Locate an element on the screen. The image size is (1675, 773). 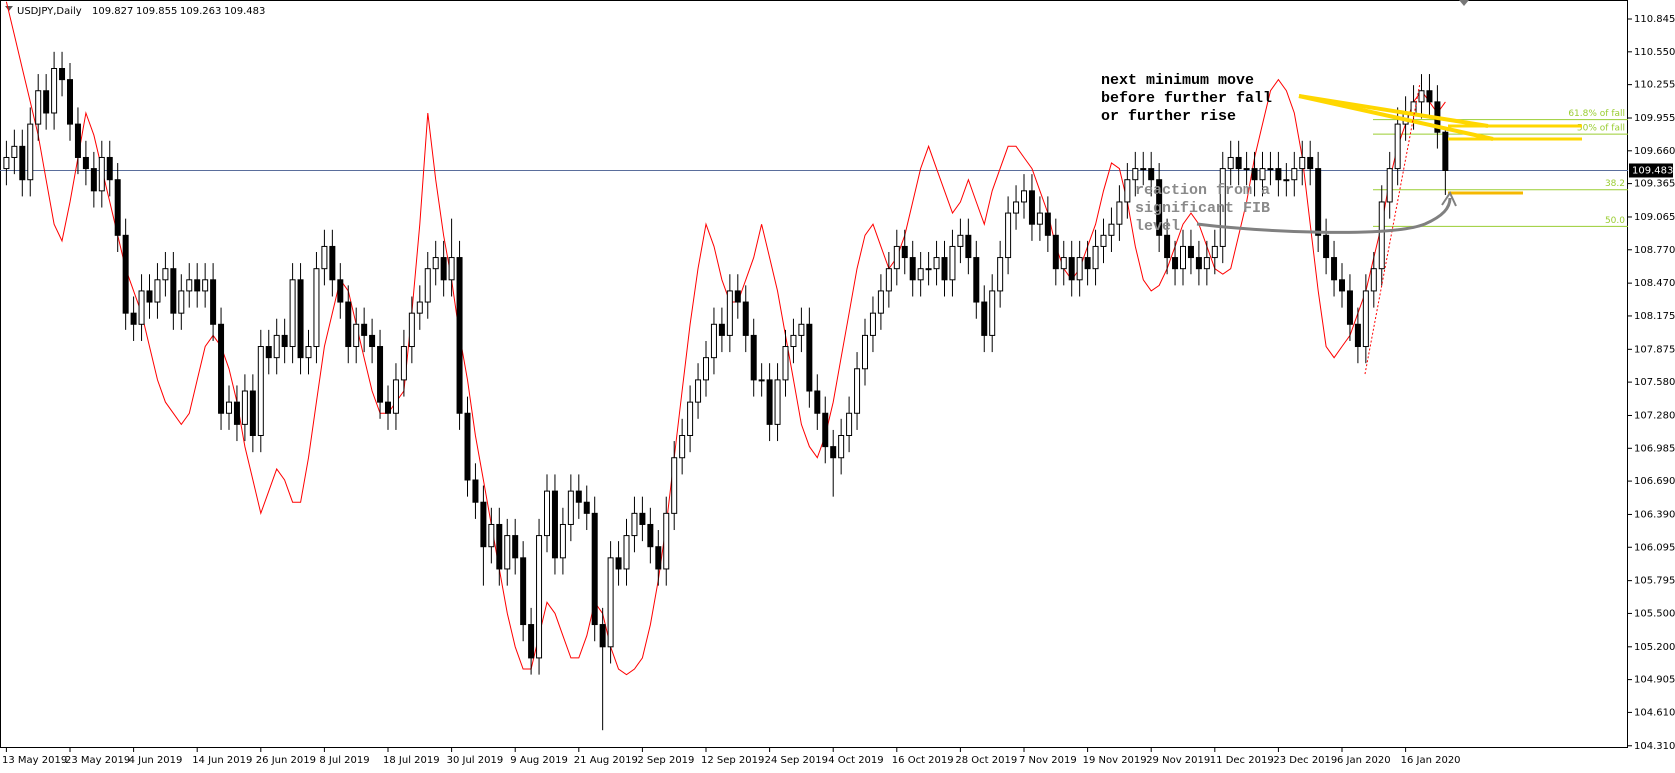
y-tick-label: 107.875 is located at coordinates (1654, 349).